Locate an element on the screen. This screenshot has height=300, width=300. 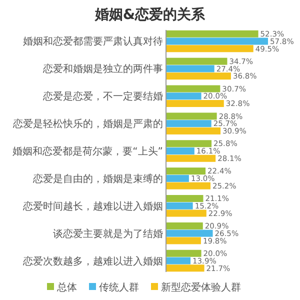
legend-label: 传统人群 is located at coordinates (119, 288).